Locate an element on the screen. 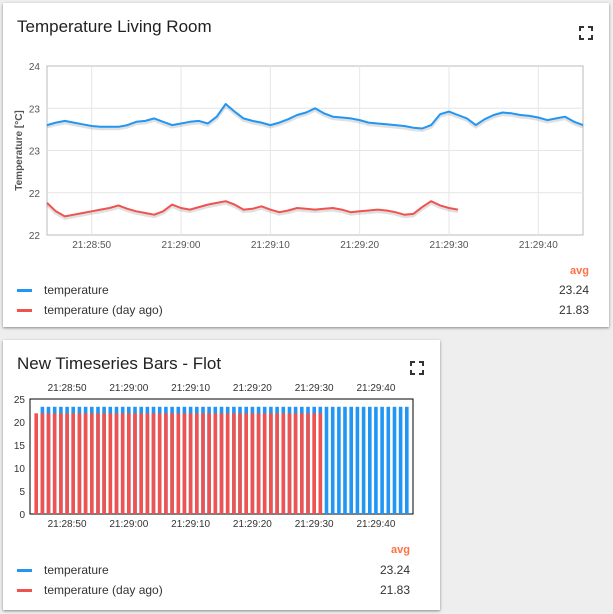  x-tick-label-top: 21:29:40 is located at coordinates (375, 388).